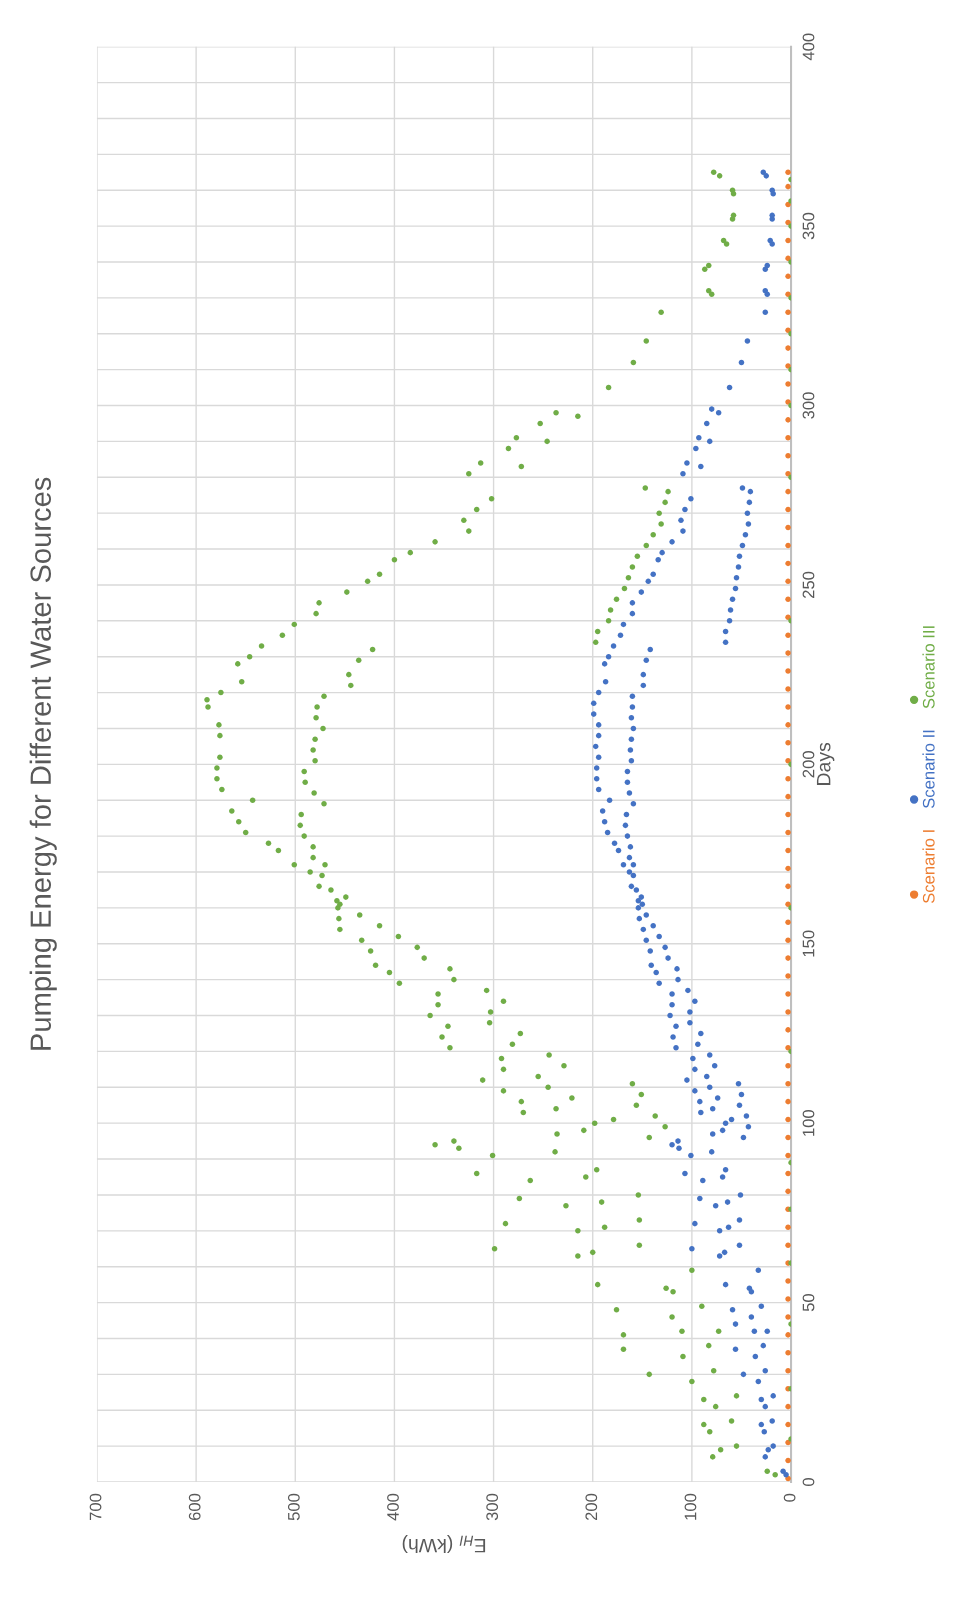  Describe the element at coordinates (194, 1507) in the screenshot. I see `x-tick-label: 600` at that location.